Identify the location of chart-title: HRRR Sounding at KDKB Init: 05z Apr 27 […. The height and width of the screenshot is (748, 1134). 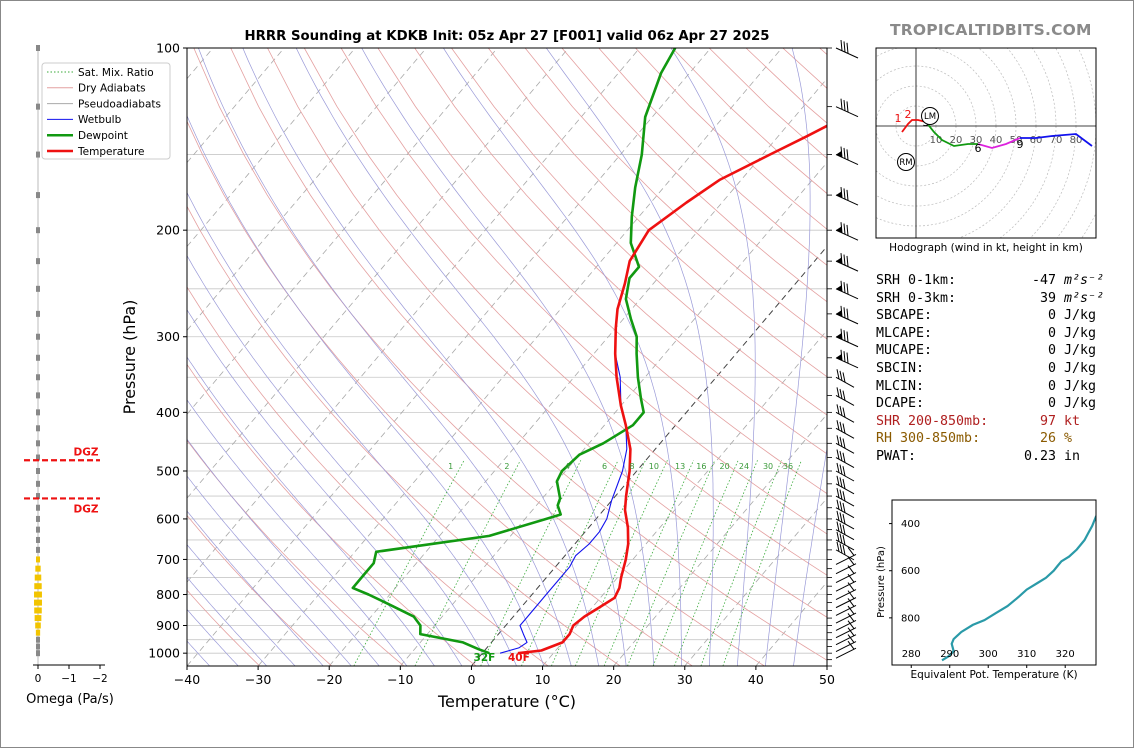
(507, 36).